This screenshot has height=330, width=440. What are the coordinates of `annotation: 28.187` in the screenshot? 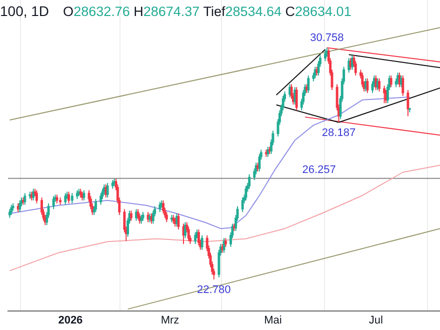 It's located at (339, 132).